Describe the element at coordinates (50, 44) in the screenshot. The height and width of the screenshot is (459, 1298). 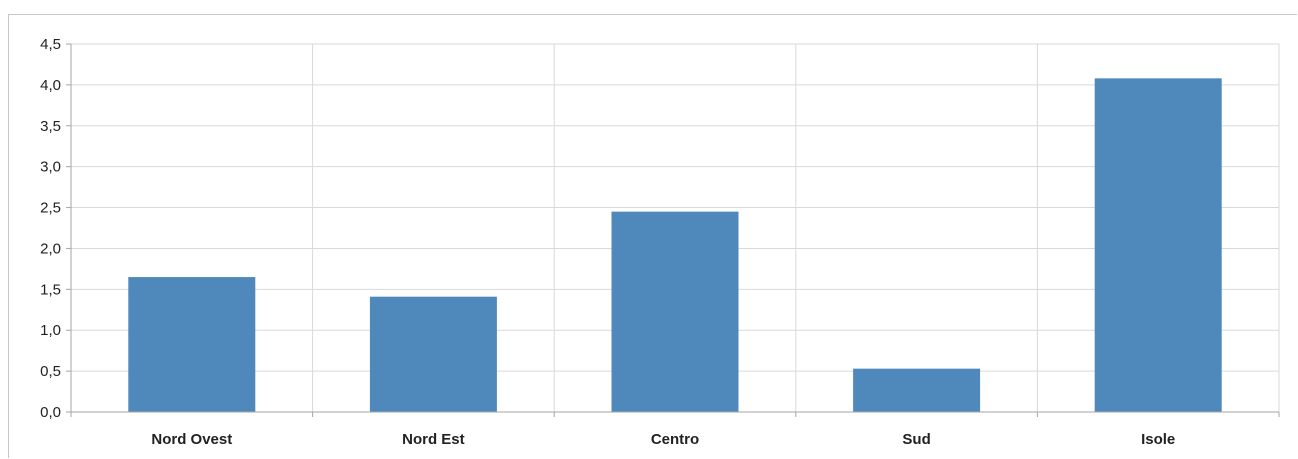
I see `y-tick-label: 4,5` at that location.